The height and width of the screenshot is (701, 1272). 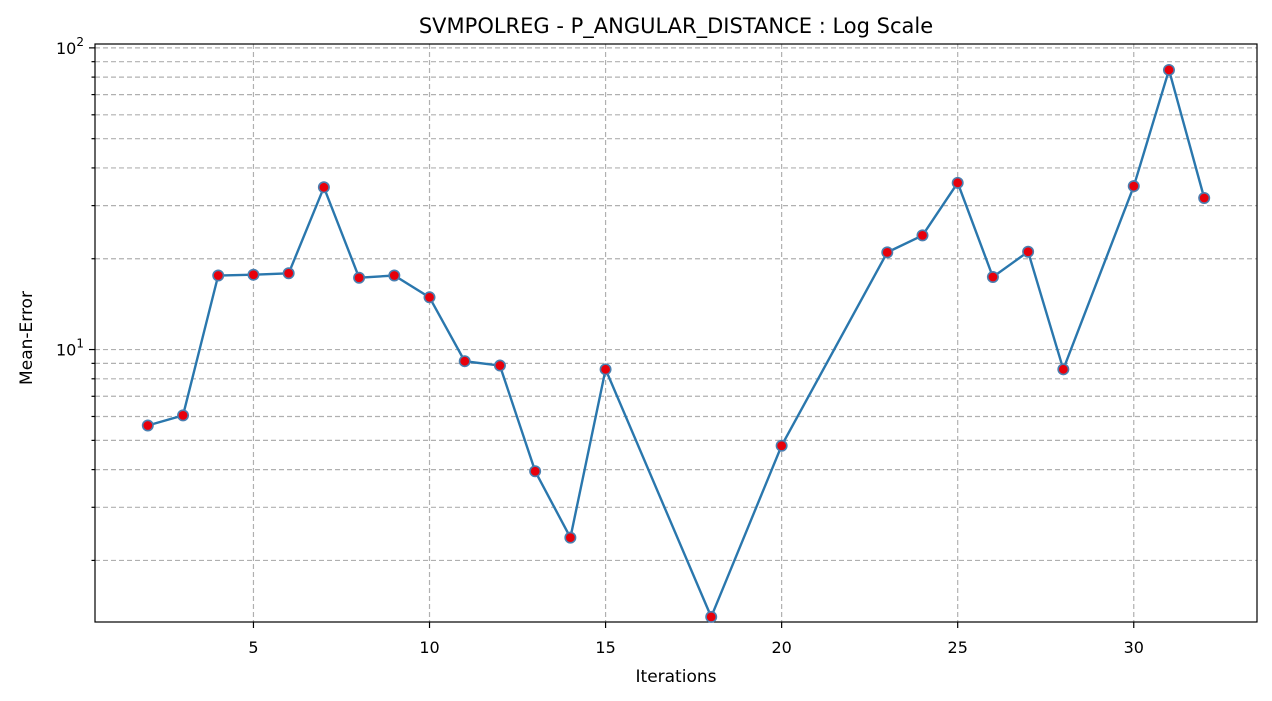 I want to click on y-axis-label: Mean-Error, so click(x=27, y=338).